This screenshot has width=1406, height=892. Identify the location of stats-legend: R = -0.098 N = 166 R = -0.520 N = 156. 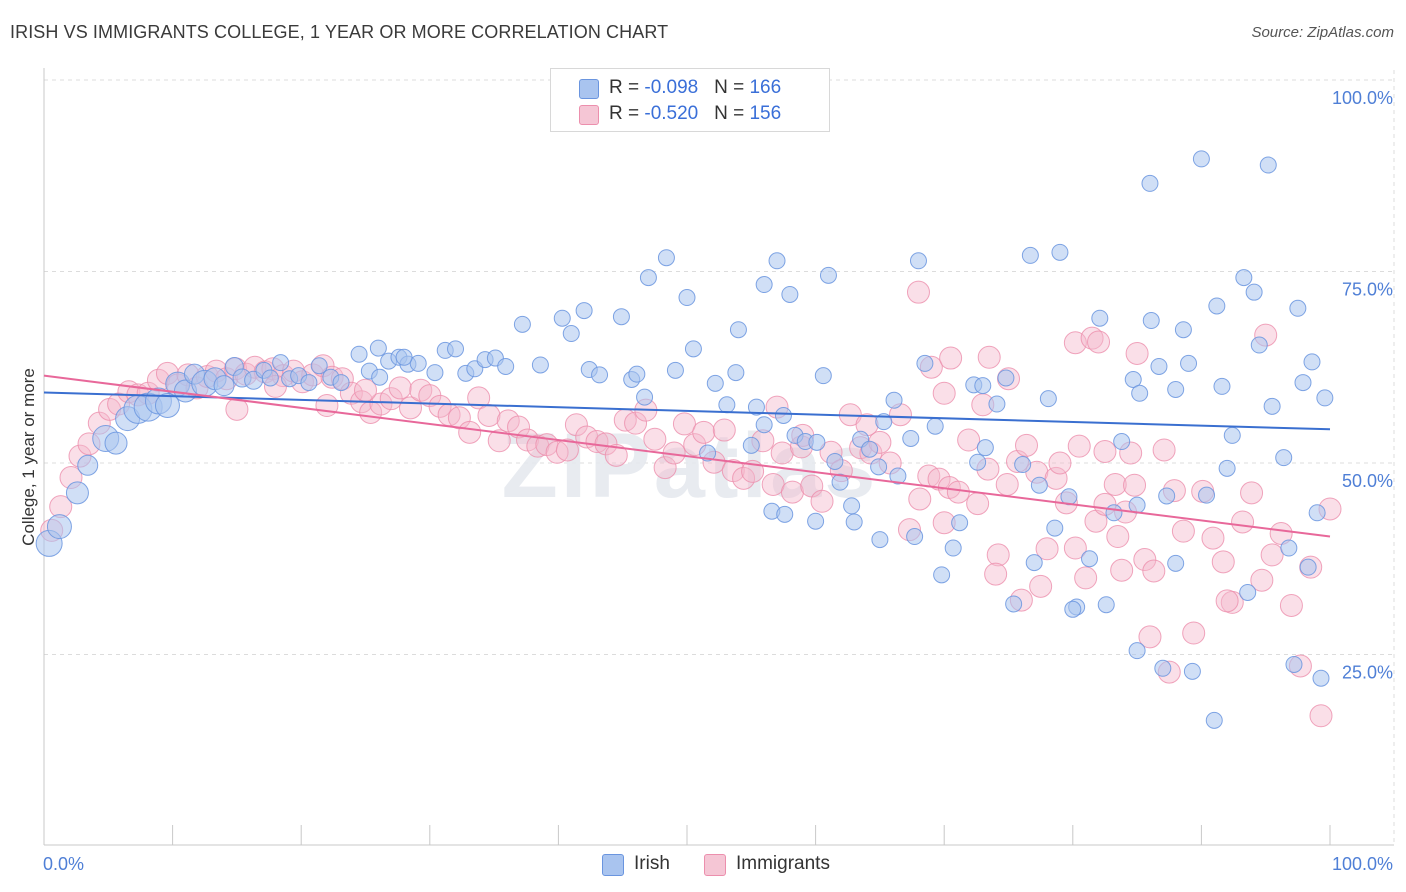
(690, 100).